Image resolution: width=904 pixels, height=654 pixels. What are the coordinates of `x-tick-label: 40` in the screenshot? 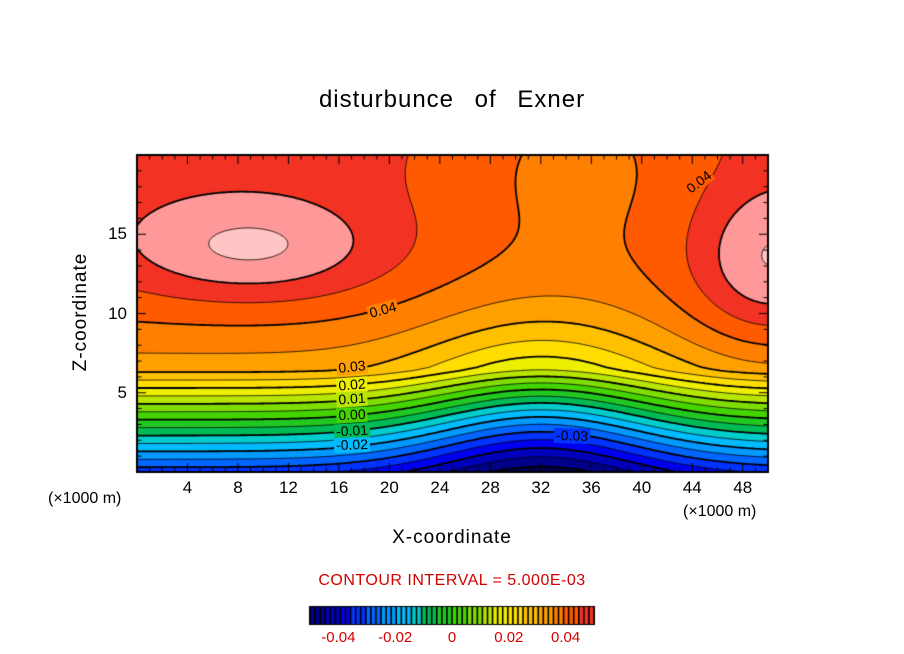 It's located at (642, 487).